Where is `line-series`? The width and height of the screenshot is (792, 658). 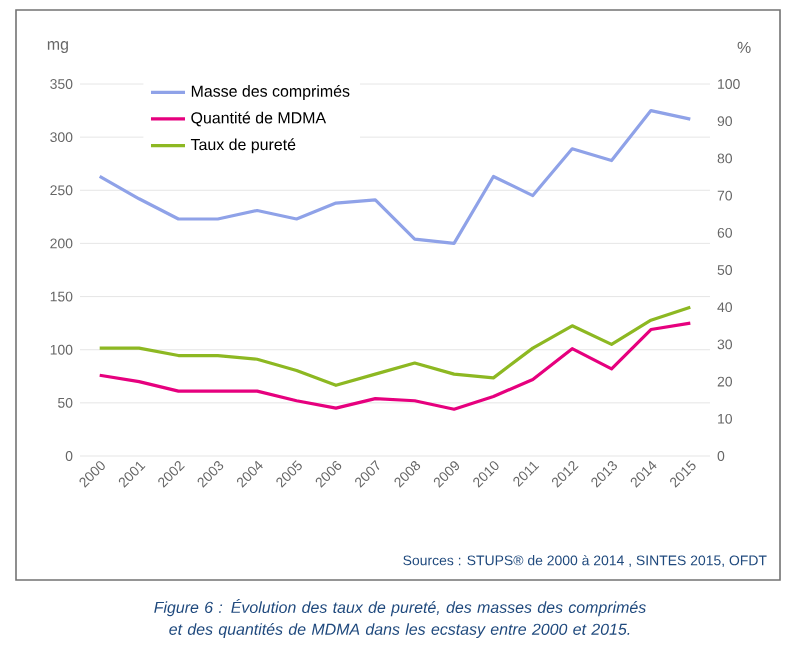 line-series is located at coordinates (395, 346).